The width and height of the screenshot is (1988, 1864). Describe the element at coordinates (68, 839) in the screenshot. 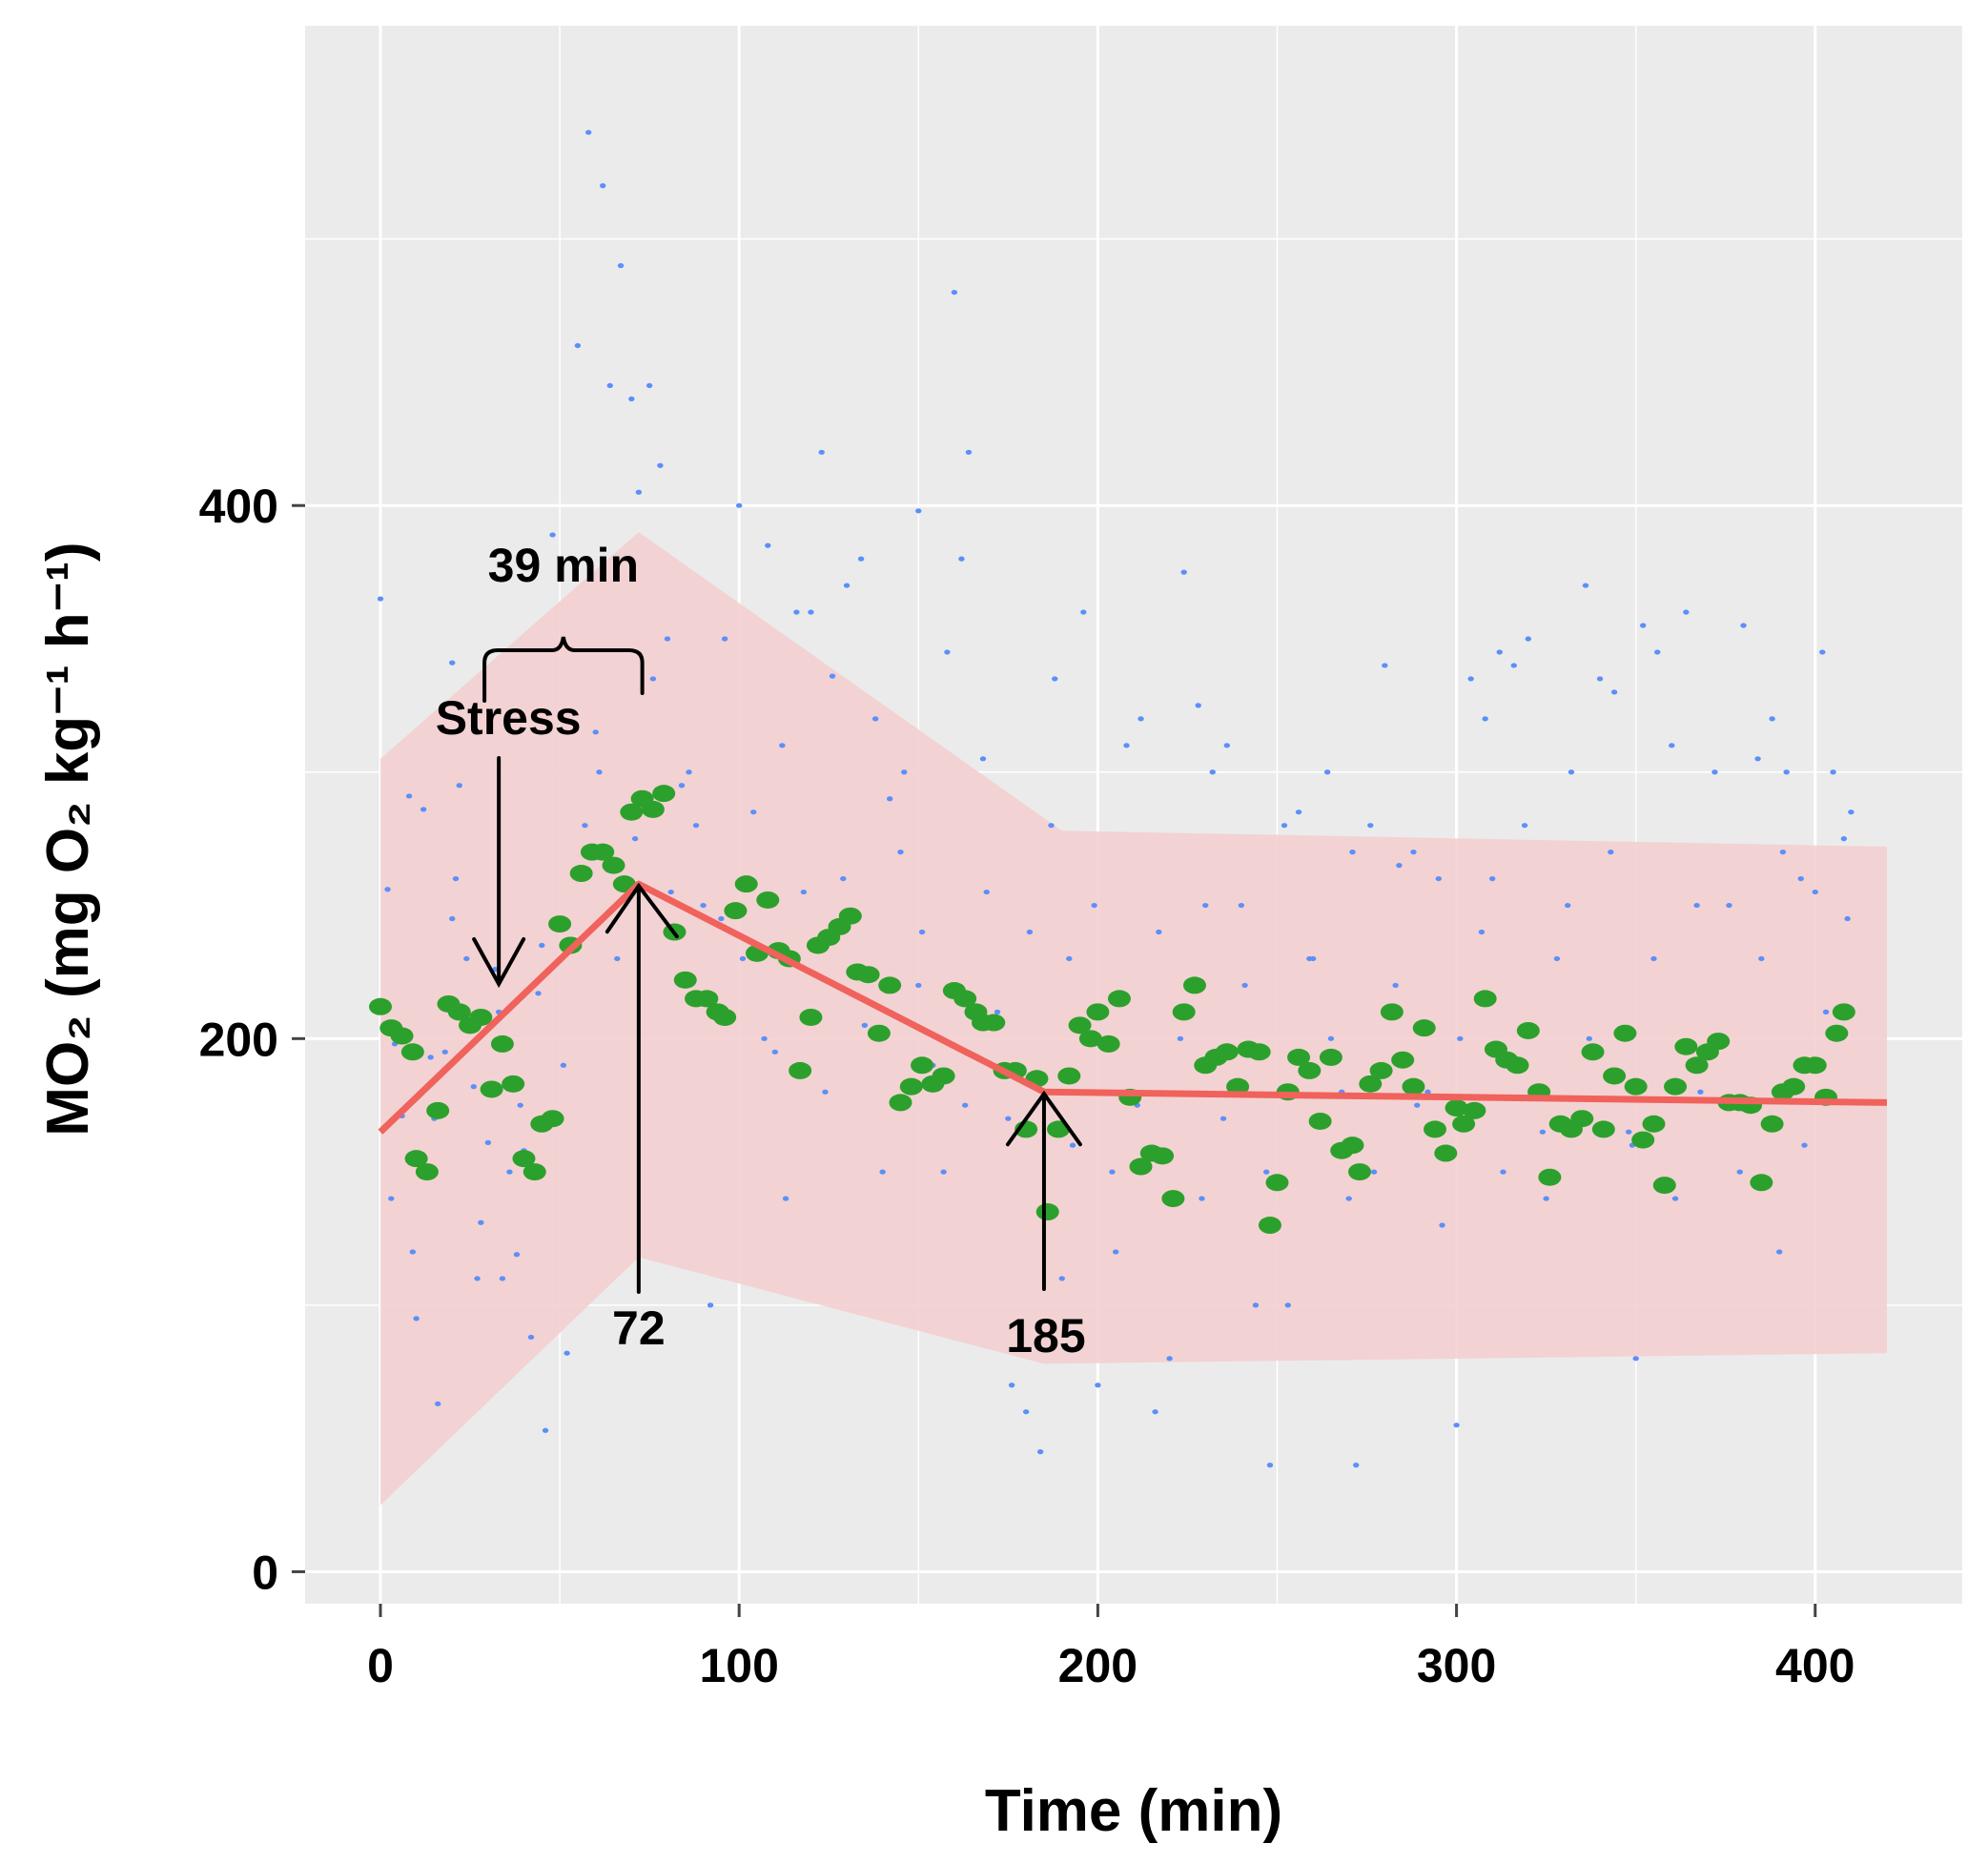

I see `y-axis-title: MO₂ (mg O₂ kg⁻¹ h⁻¹)` at that location.